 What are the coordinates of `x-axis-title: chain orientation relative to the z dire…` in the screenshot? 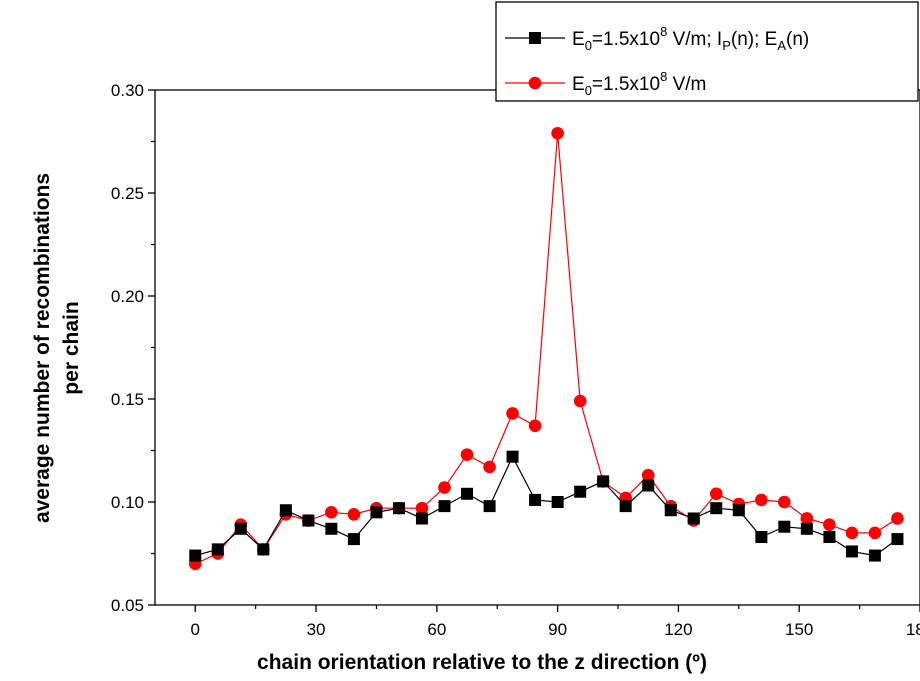 It's located at (482, 662).